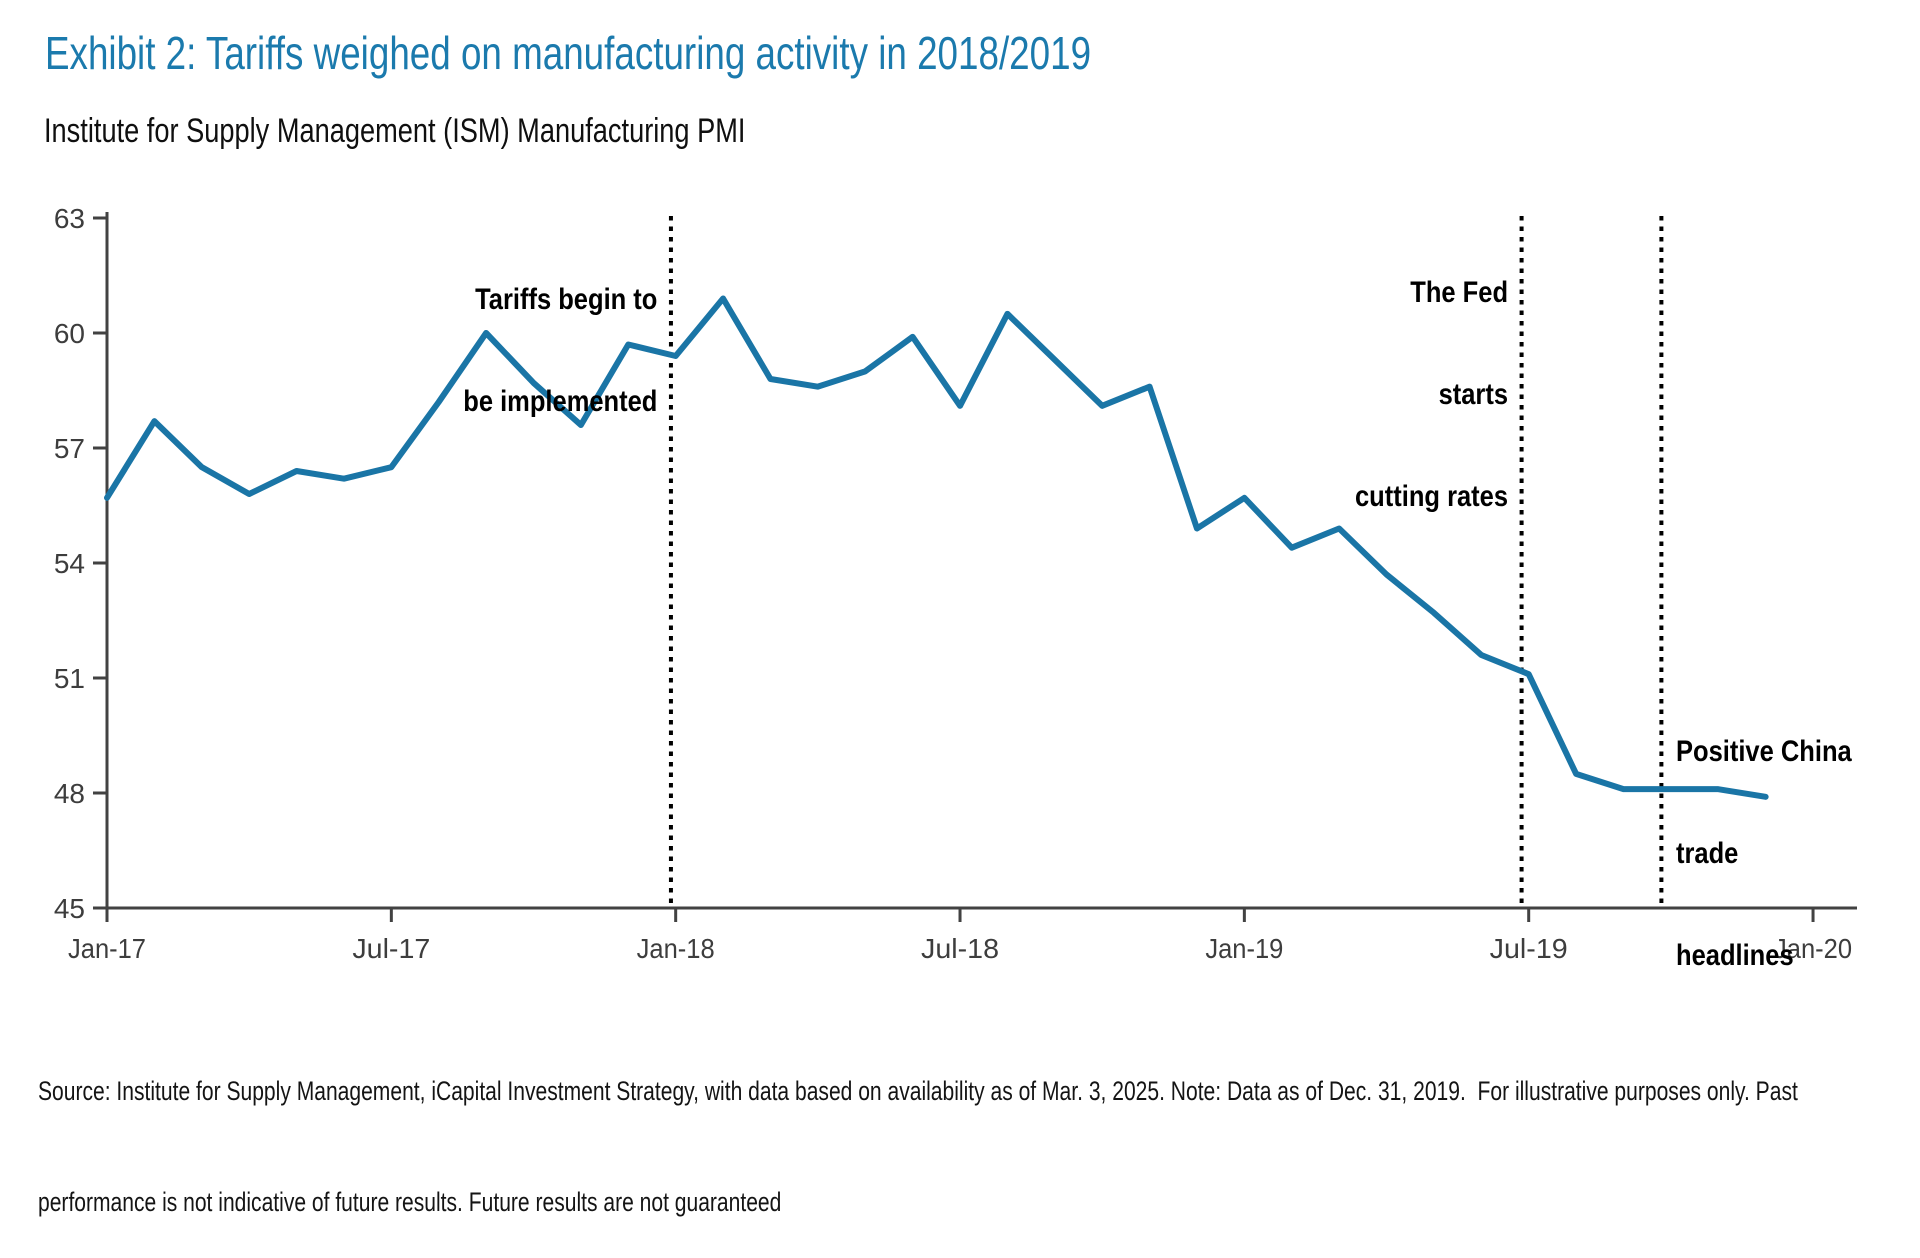 The height and width of the screenshot is (1258, 1920). I want to click on annotation-line: Tariffs begin to, so click(565, 299).